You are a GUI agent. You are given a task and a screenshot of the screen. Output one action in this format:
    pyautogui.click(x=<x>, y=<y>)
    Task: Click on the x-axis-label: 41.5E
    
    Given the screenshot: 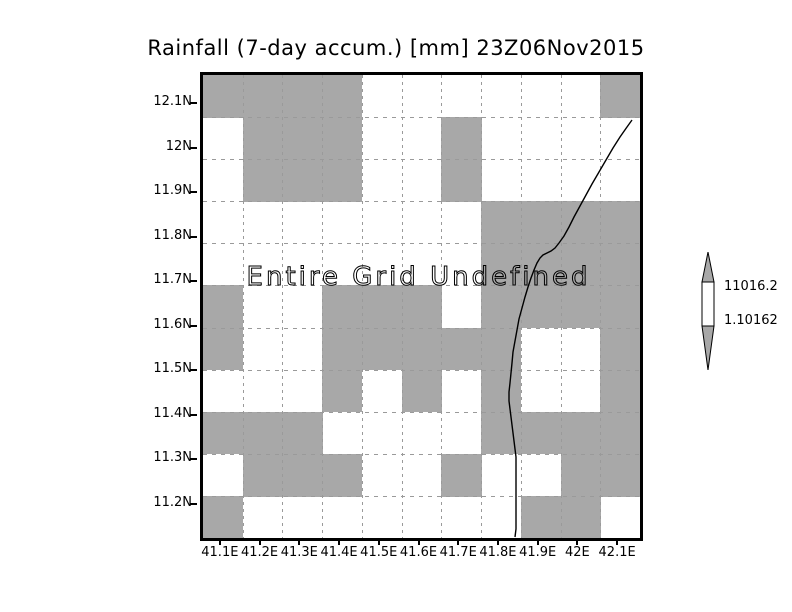 What is the action you would take?
    pyautogui.click(x=379, y=552)
    